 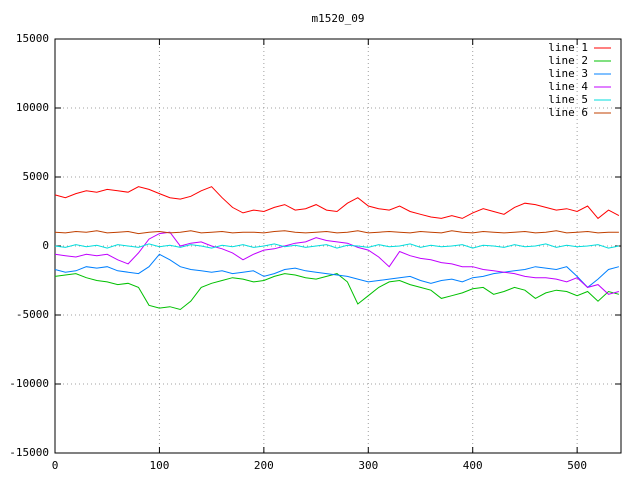 I want to click on legend-label: line 4, so click(x=568, y=86).